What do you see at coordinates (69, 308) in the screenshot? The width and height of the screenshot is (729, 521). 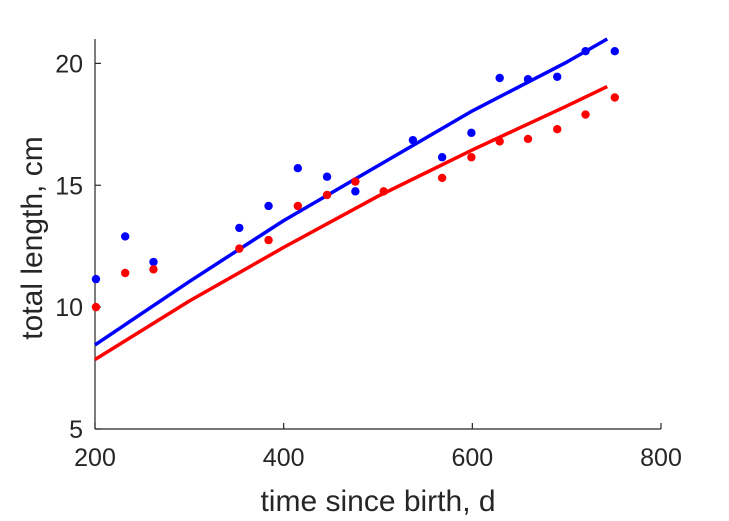 I see `y-tick-label: 10` at bounding box center [69, 308].